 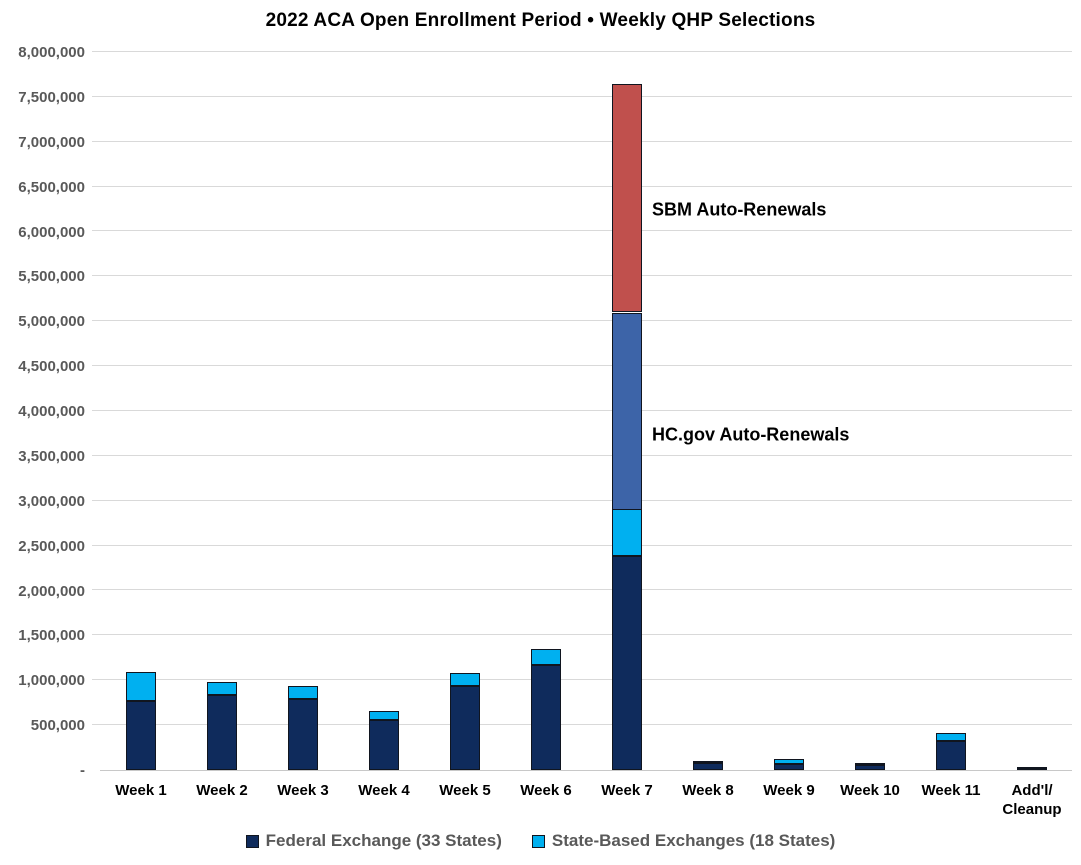 What do you see at coordinates (384, 790) in the screenshot?
I see `x-tick-label: Week 4` at bounding box center [384, 790].